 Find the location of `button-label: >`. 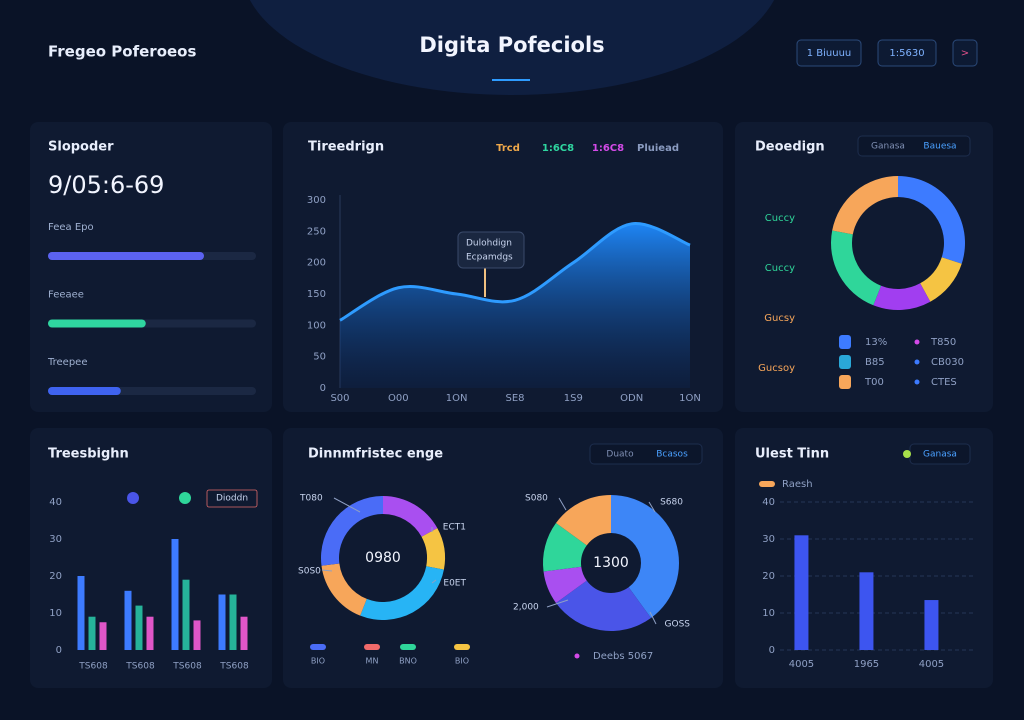

button-label: > is located at coordinates (965, 53).